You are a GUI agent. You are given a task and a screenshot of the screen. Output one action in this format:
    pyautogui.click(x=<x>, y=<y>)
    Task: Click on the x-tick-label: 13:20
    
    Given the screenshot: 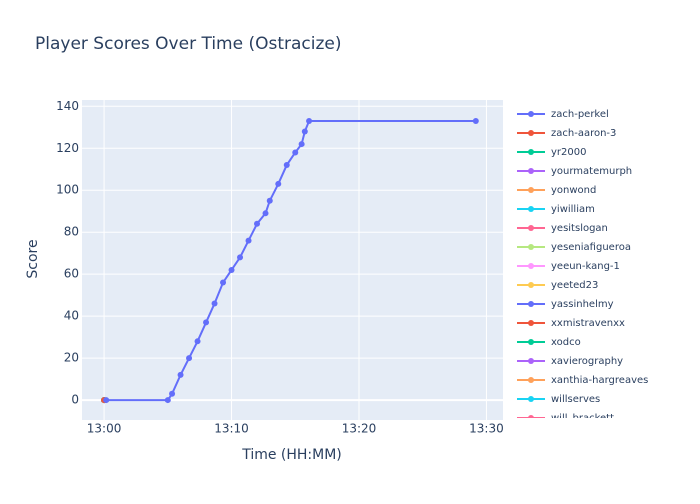 What is the action you would take?
    pyautogui.click(x=359, y=429)
    